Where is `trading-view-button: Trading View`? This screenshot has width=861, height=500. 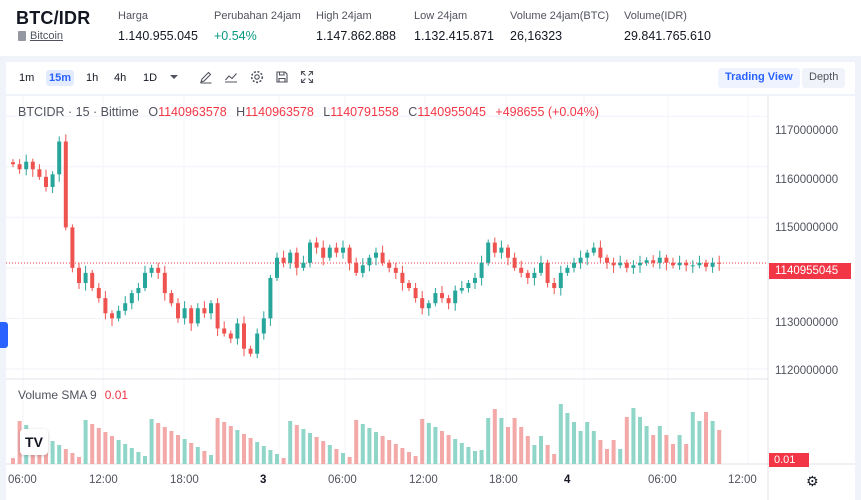 trading-view-button: Trading View is located at coordinates (759, 78).